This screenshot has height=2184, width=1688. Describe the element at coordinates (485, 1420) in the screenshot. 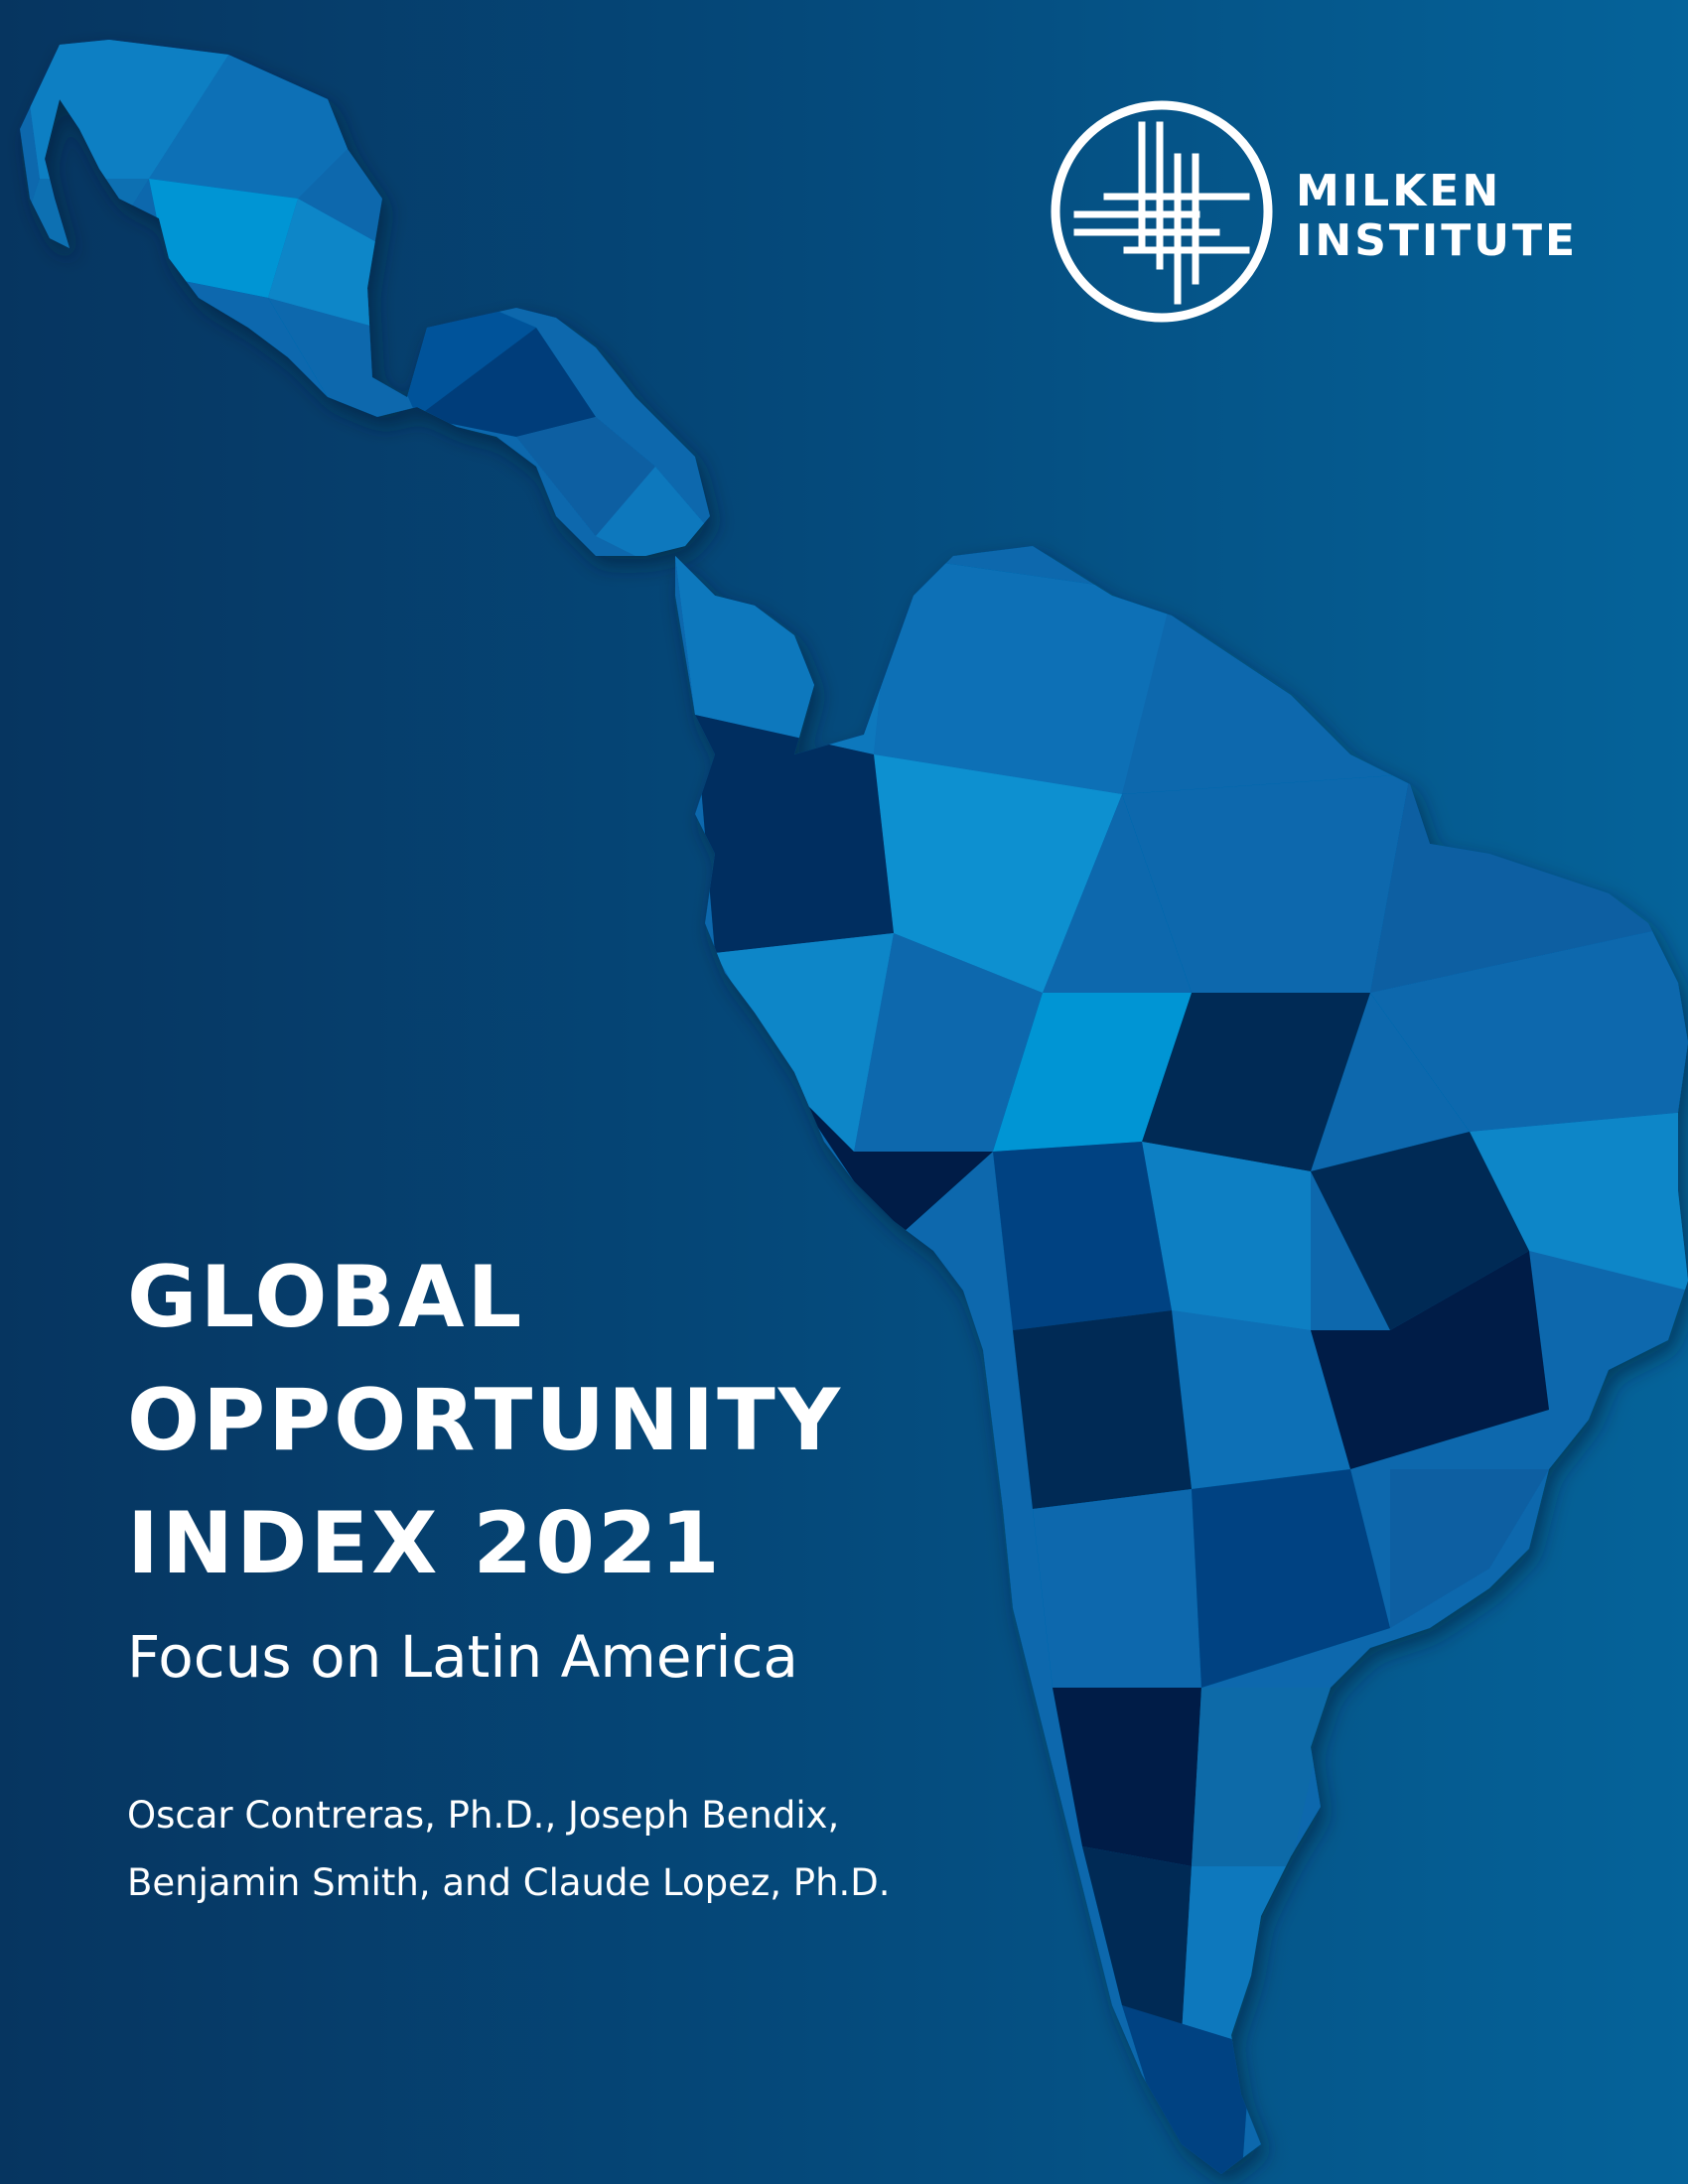

I see `title-line-2: OPPORTUNITY` at that location.